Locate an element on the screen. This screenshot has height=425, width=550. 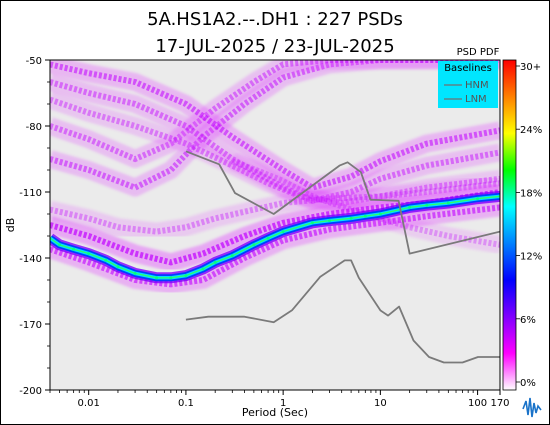
y-axis: -50 -80 -110 -140 -170 -200 is located at coordinates (34, 226).